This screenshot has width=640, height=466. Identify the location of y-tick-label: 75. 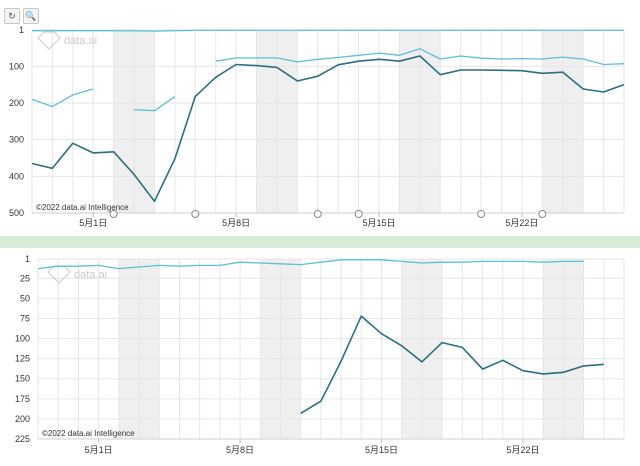
(25, 318).